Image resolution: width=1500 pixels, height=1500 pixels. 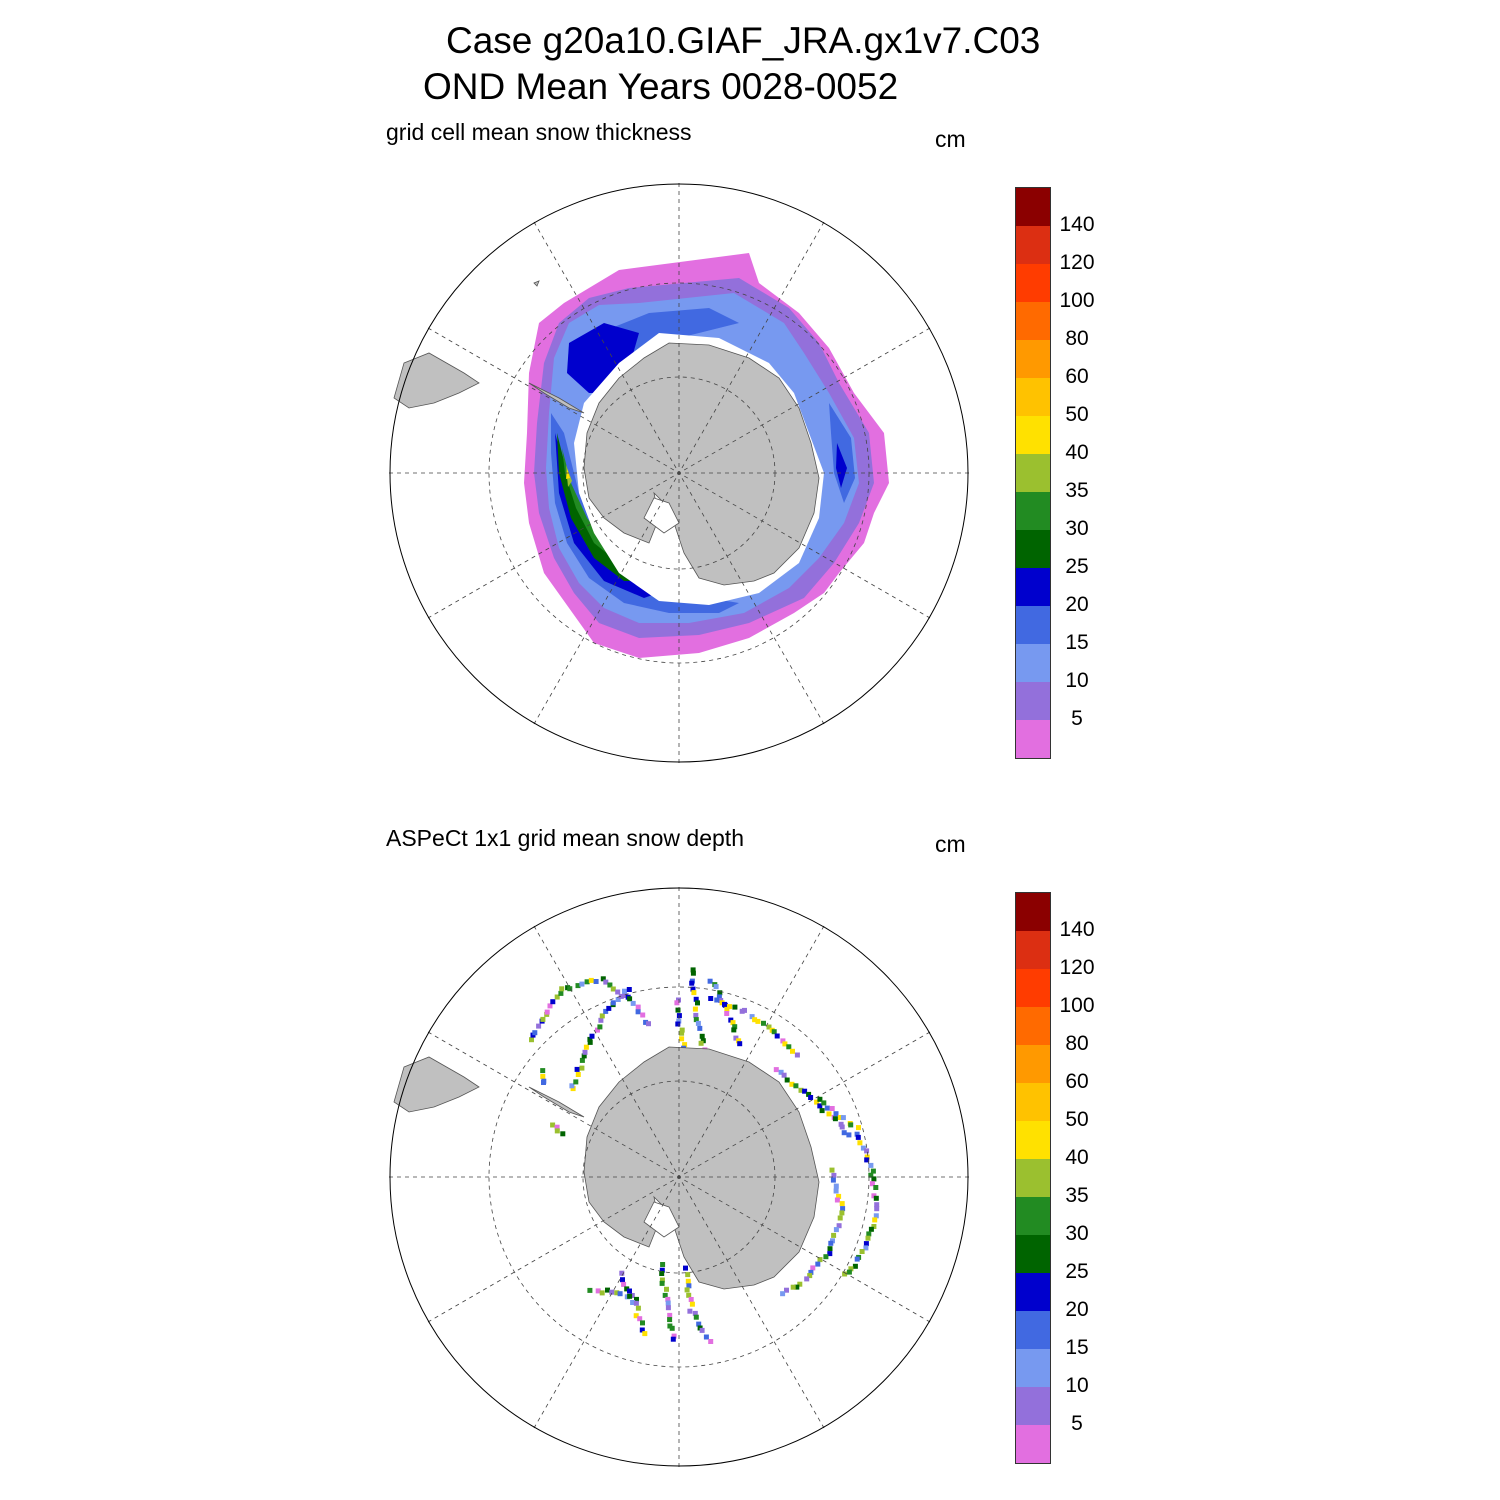 What do you see at coordinates (1077, 604) in the screenshot?
I see `colorbar-tick-label: 20` at bounding box center [1077, 604].